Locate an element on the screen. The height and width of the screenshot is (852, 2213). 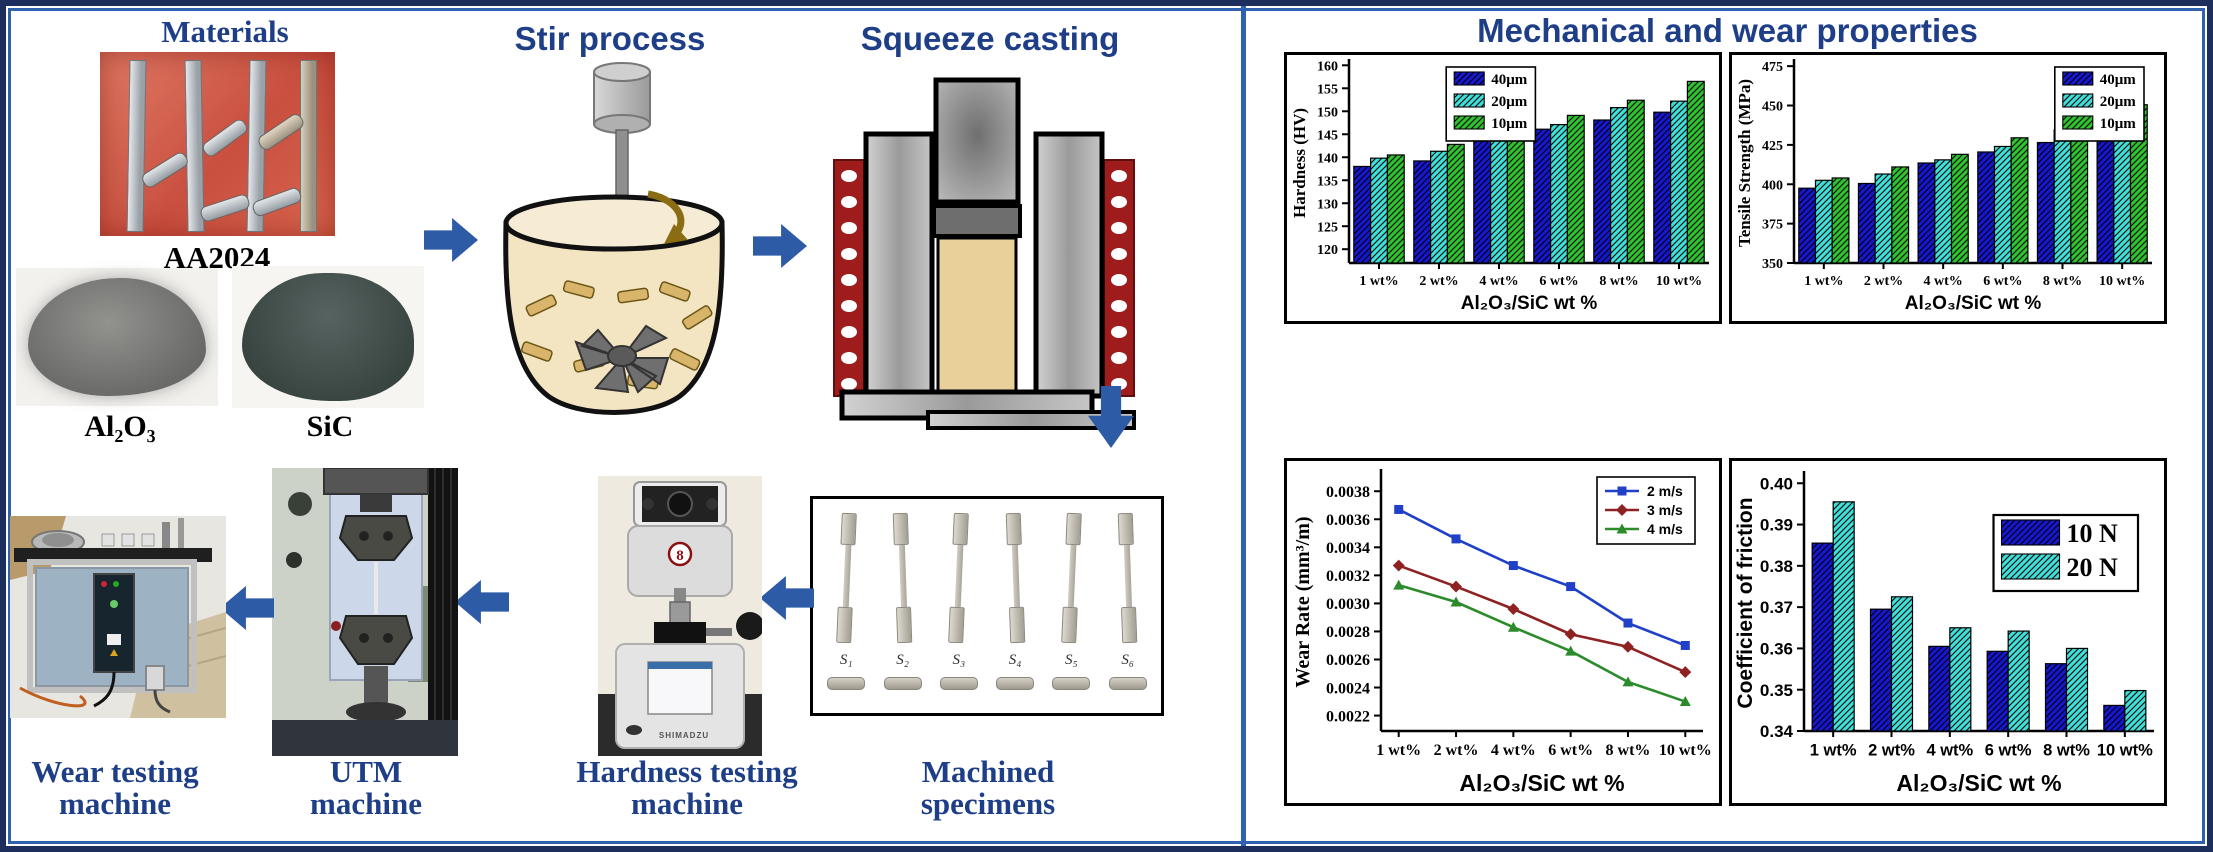
svg-text: 0.35 is located at coordinates (1776, 690).